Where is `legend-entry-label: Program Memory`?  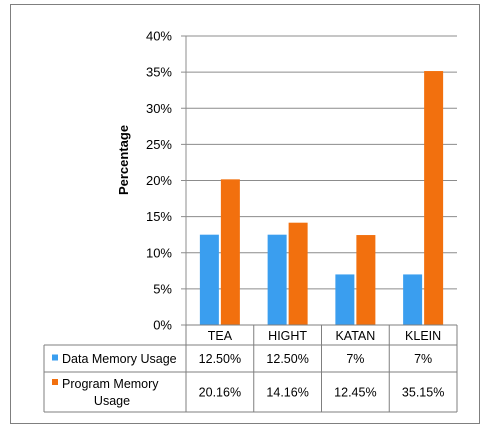 legend-entry-label: Program Memory is located at coordinates (110, 384).